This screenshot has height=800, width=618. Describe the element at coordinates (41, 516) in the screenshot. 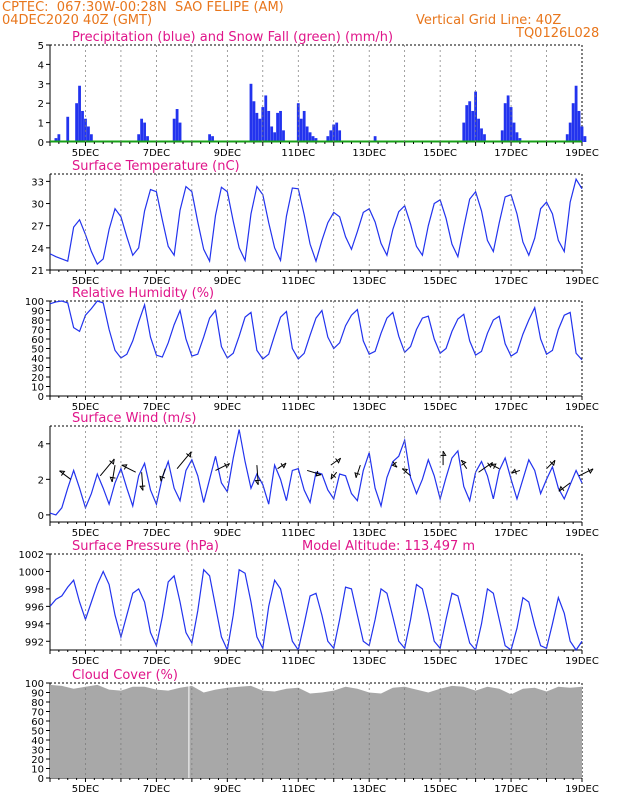

I see `y-tick-label: 0` at that location.